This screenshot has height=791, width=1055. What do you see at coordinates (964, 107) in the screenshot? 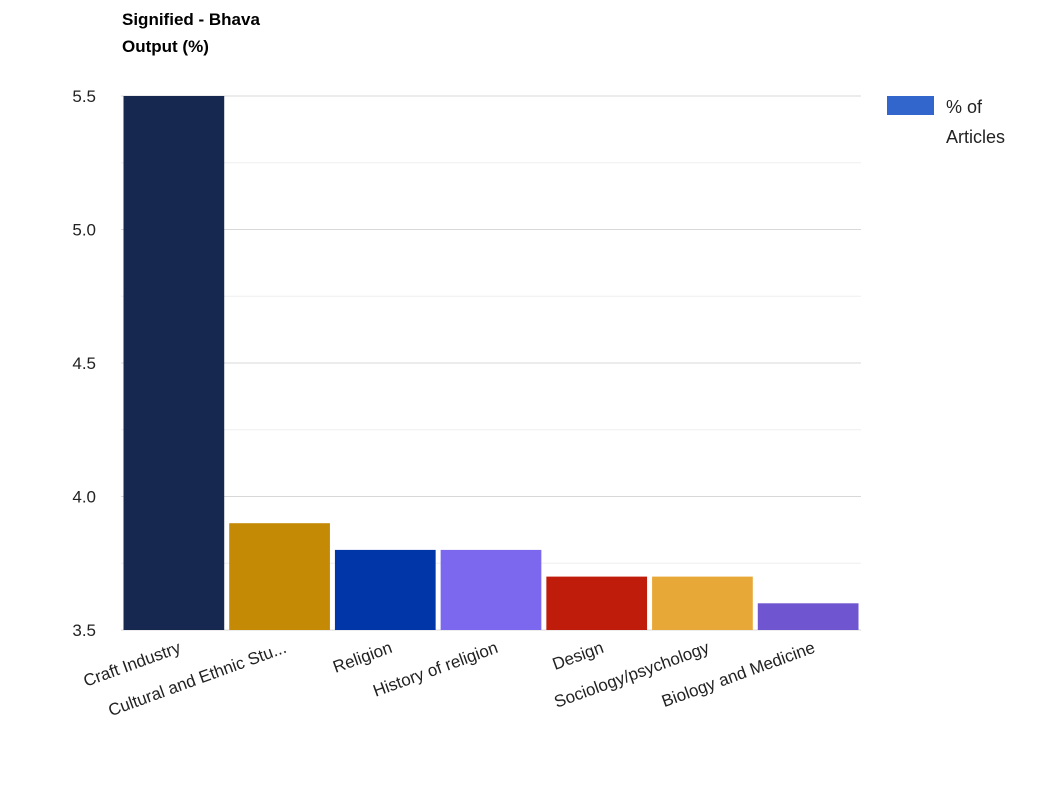
I see `legend-label-line-1: % of` at bounding box center [964, 107].